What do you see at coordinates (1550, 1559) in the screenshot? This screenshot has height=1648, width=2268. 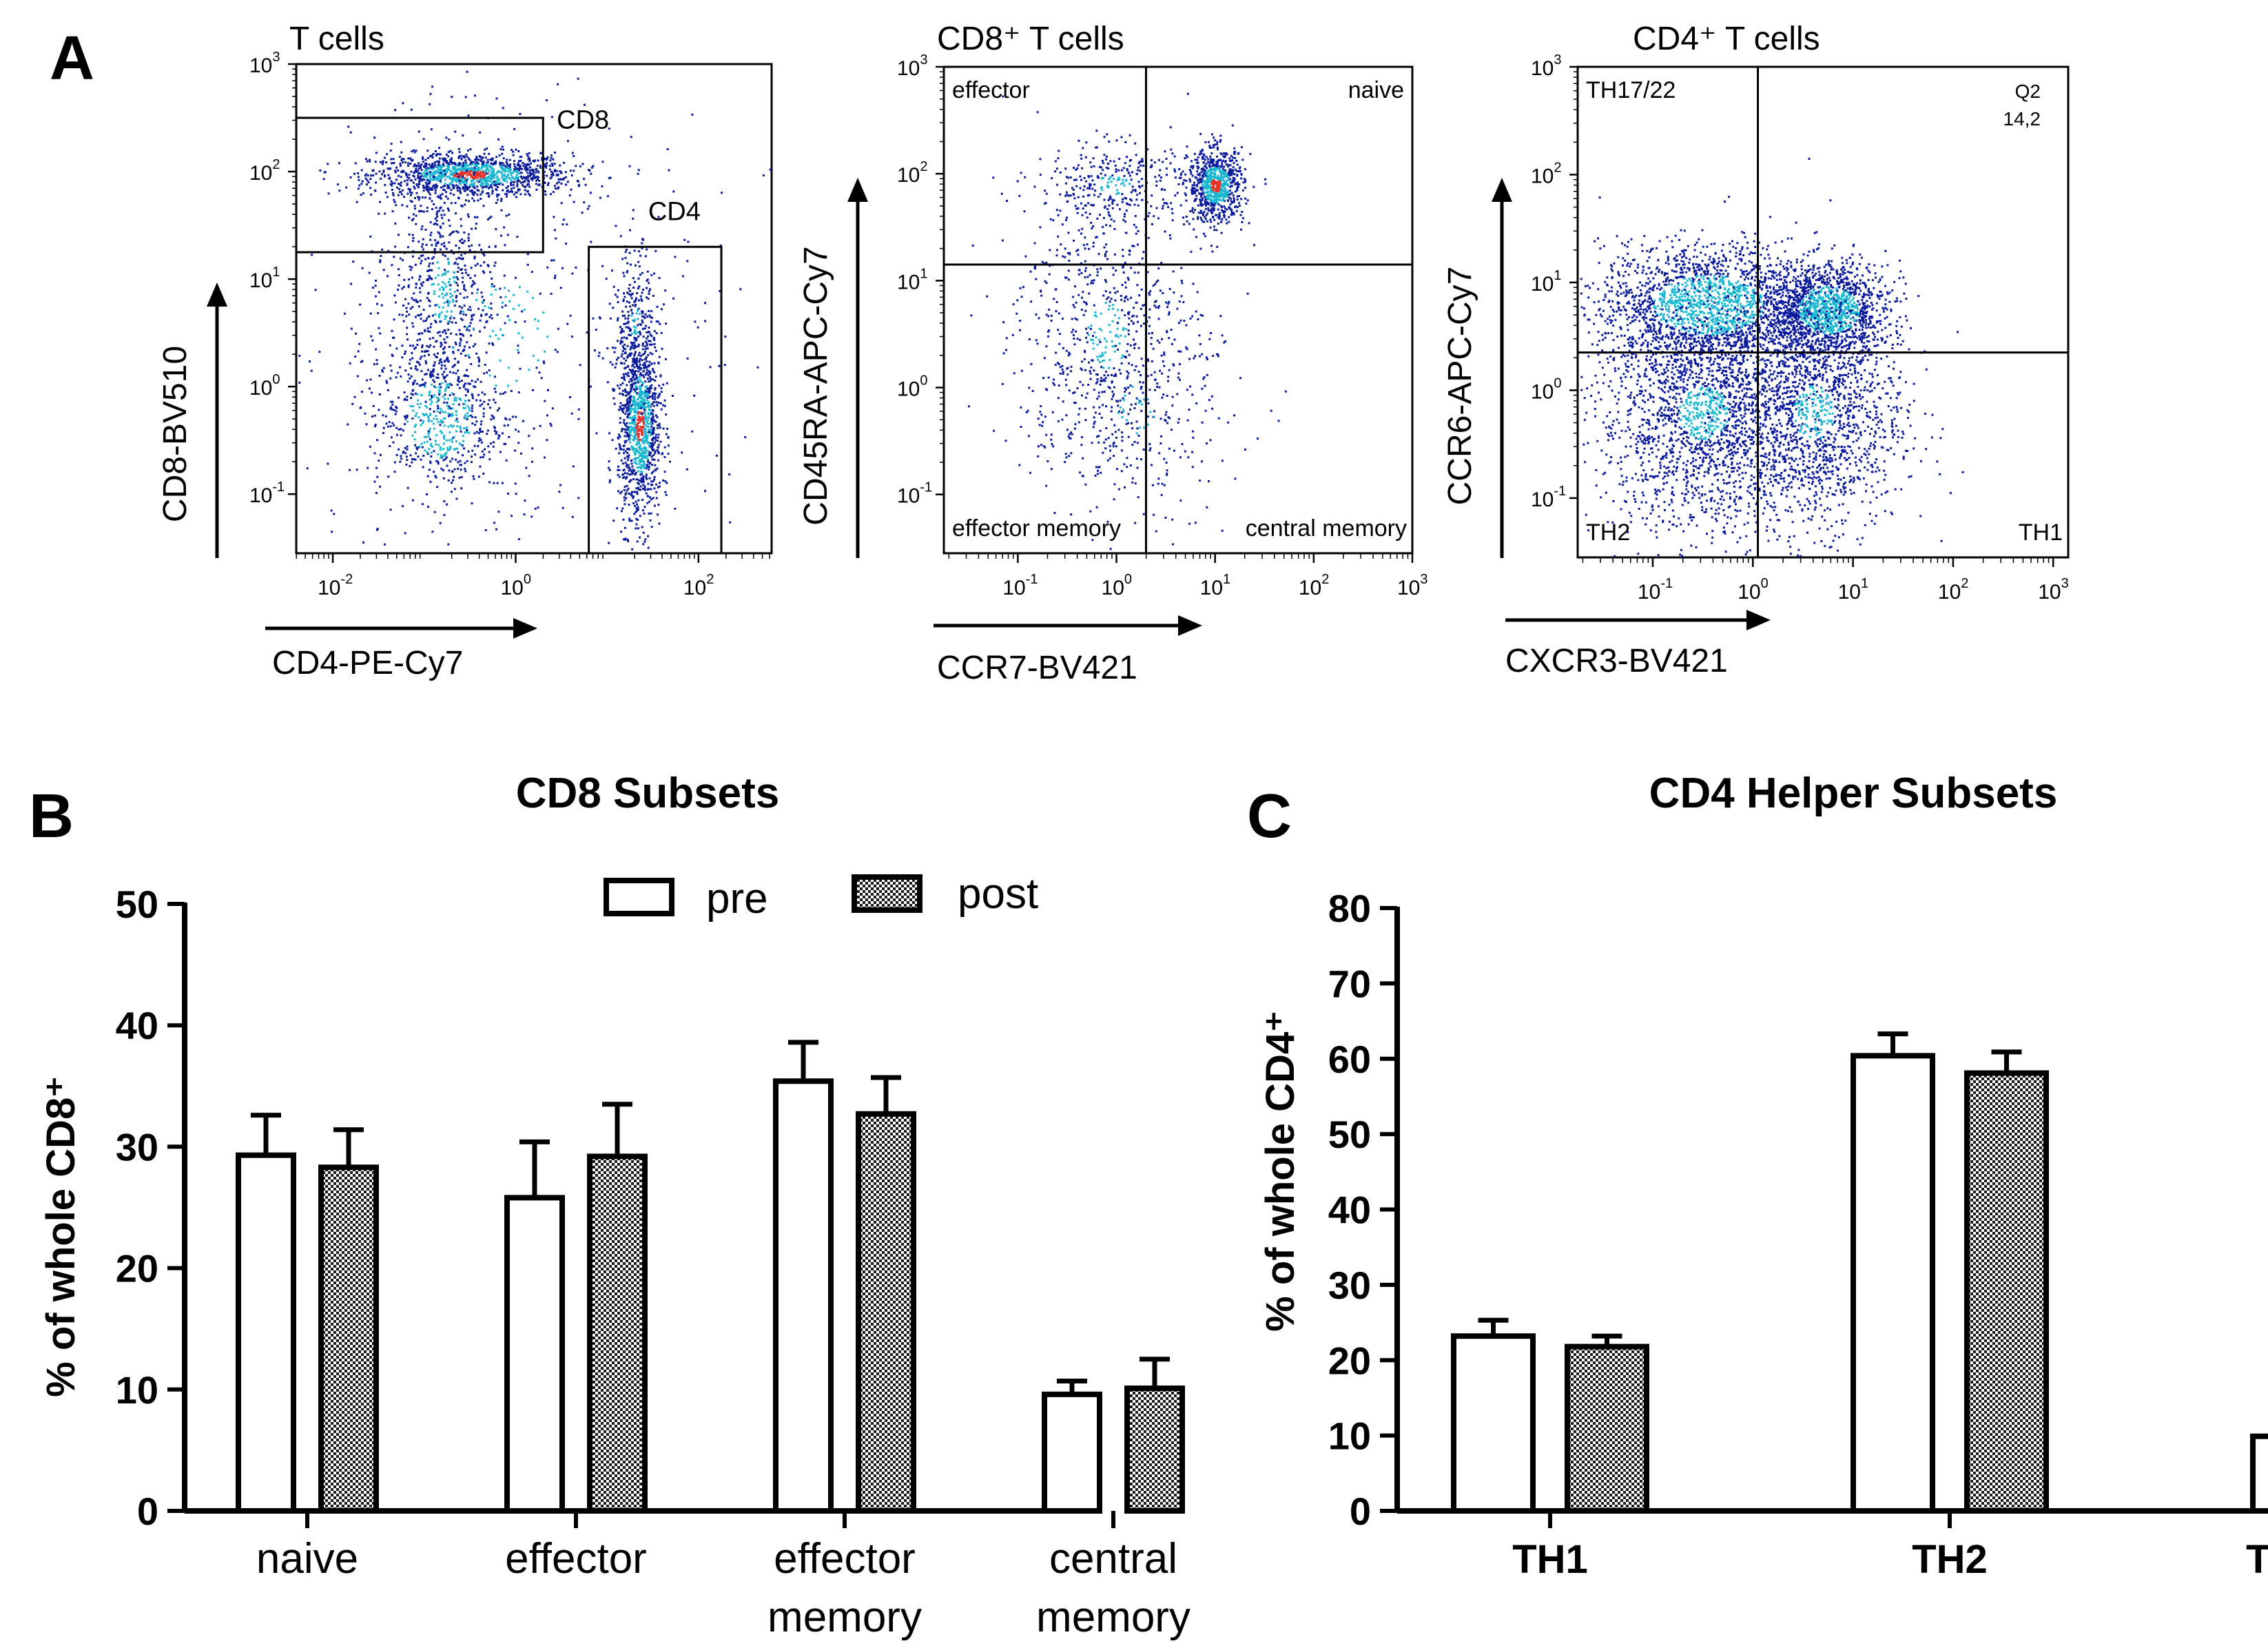 I see `category-label: TH1` at bounding box center [1550, 1559].